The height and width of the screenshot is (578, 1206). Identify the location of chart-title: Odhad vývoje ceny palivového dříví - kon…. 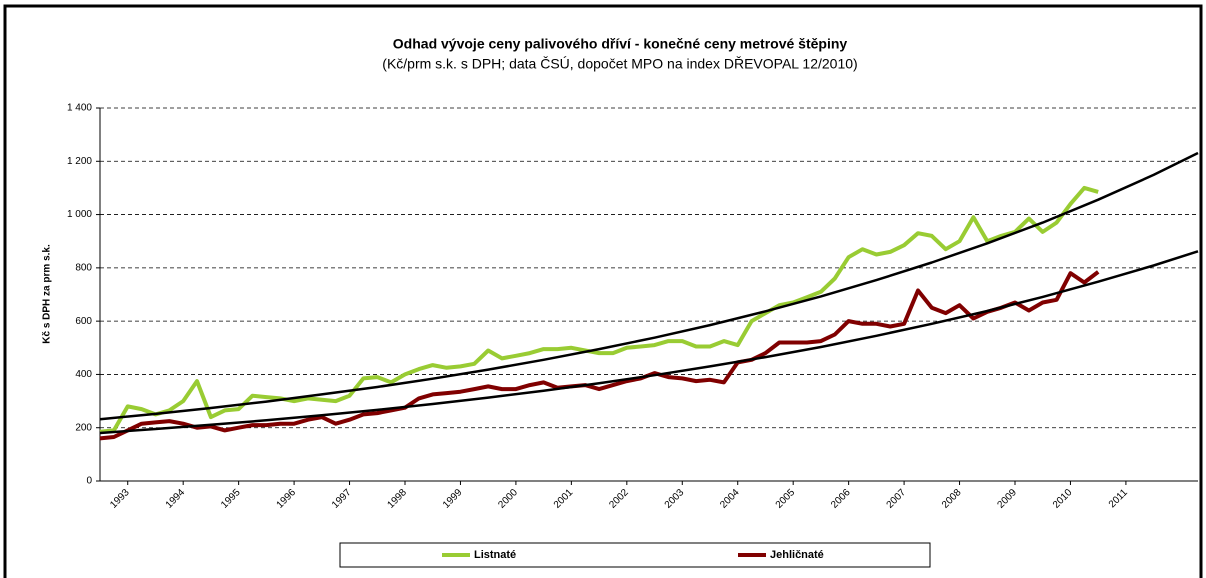
(620, 44).